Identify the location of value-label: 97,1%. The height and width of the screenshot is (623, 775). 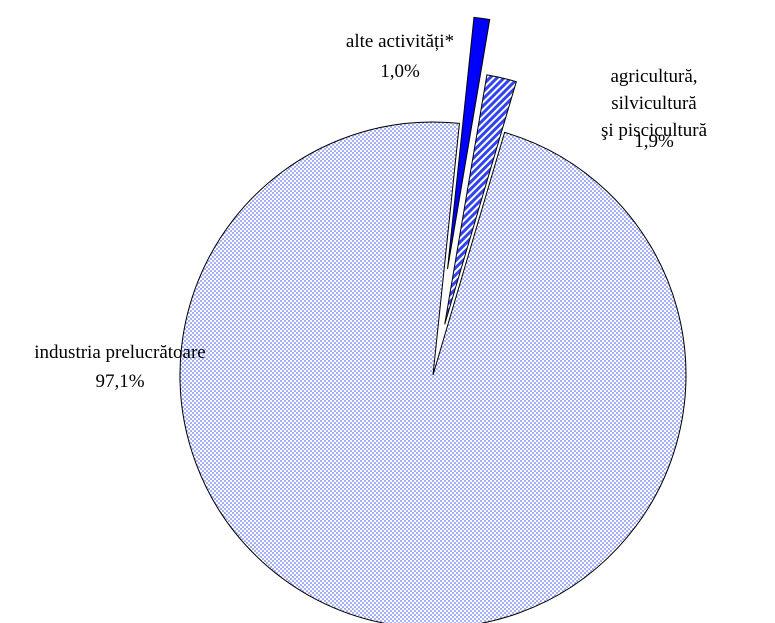
(120, 381).